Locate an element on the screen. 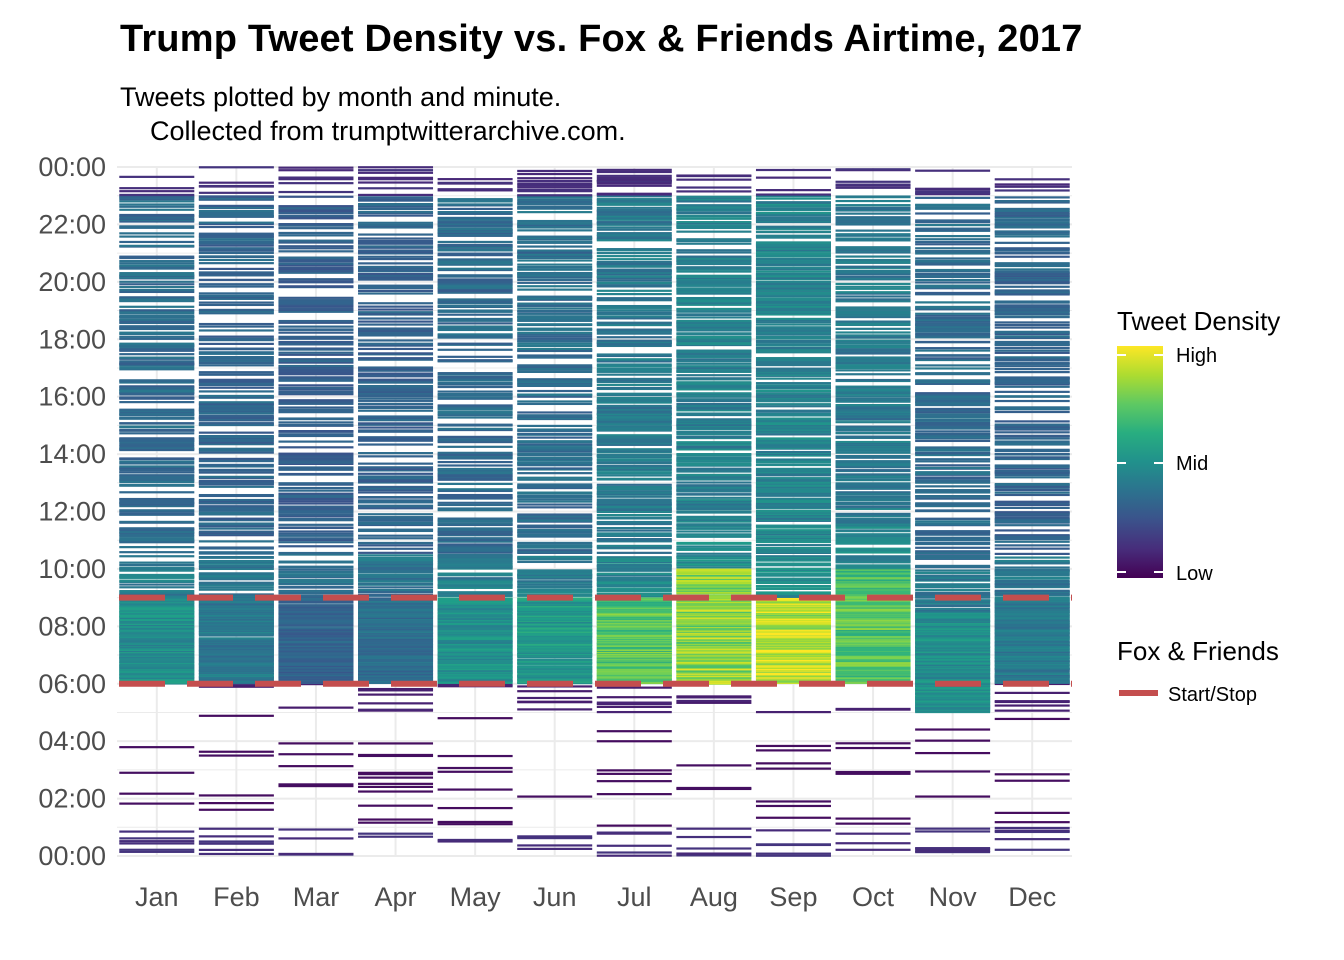 Image resolution: width=1344 pixels, height=960 pixels. y-tick-label: 06:00 is located at coordinates (72, 684).